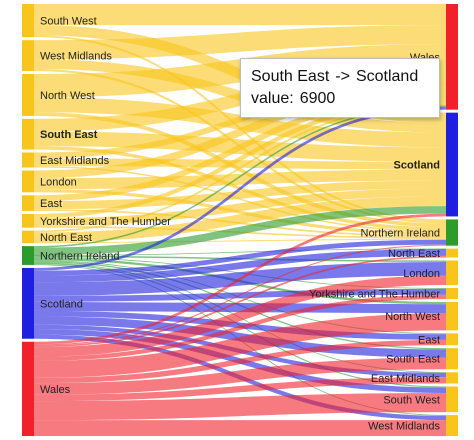  I want to click on source-label-east: East, so click(51, 204).